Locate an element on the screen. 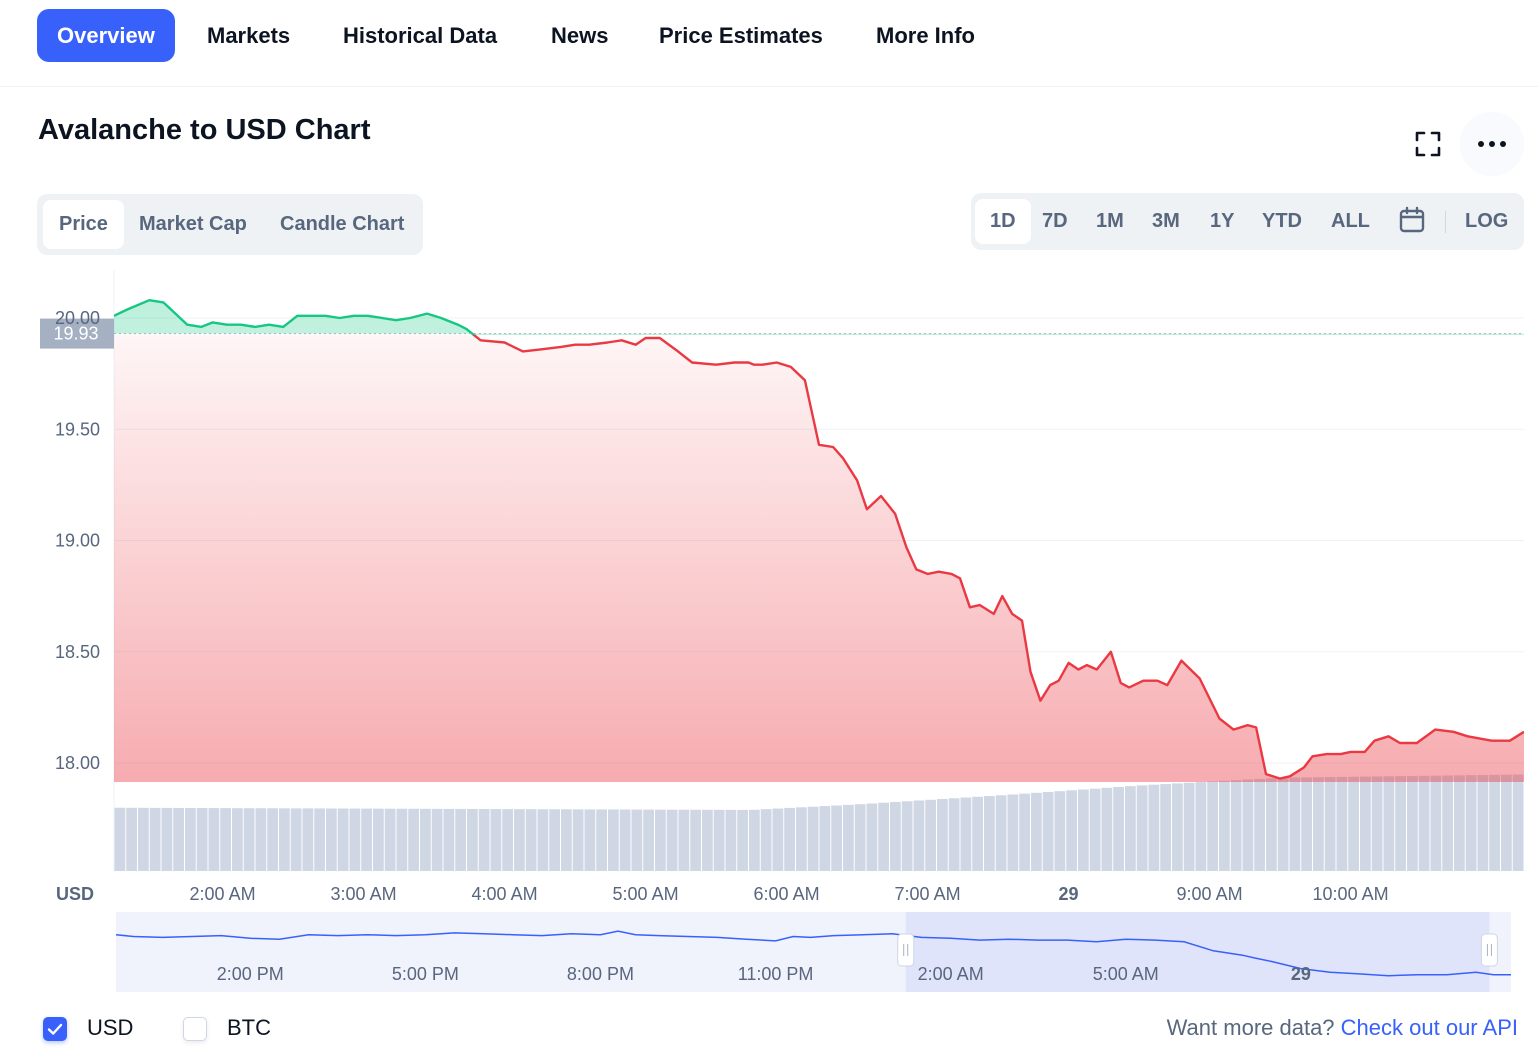  chart-type-candle: Candle Chart is located at coordinates (342, 224).